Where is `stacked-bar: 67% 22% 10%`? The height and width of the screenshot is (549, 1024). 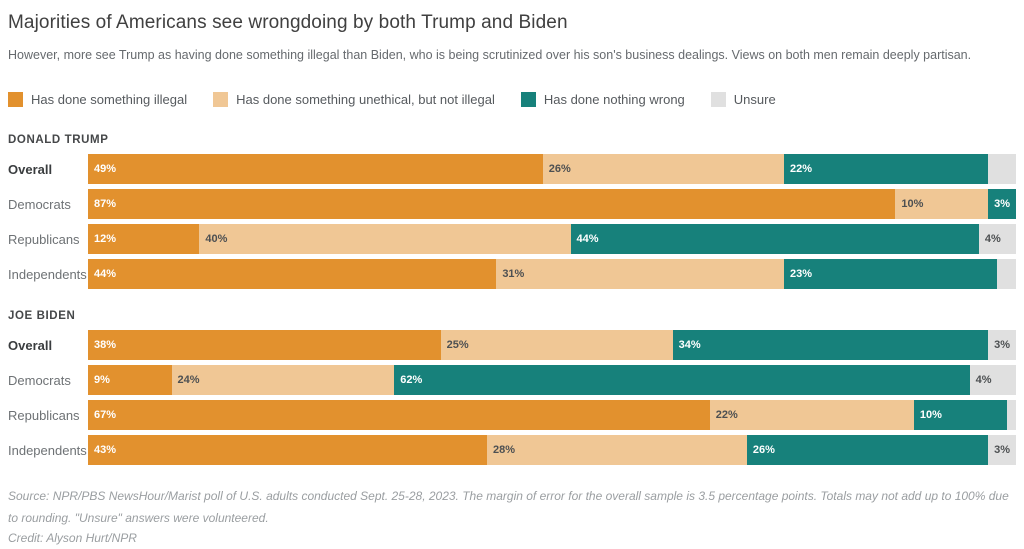 stacked-bar: 67% 22% 10% is located at coordinates (552, 415).